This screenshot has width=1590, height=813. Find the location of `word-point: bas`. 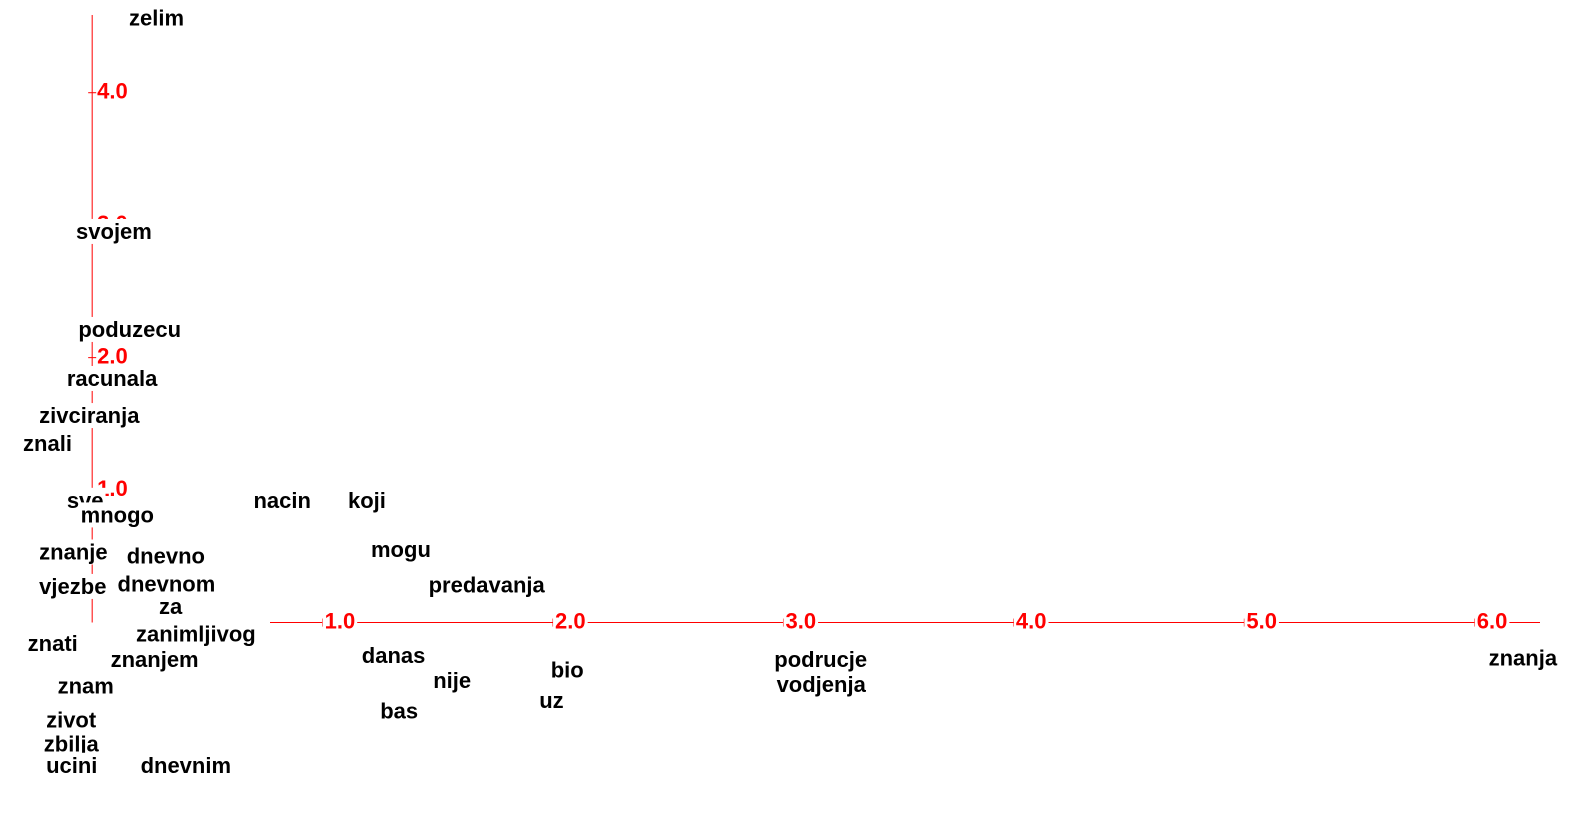

word-point: bas is located at coordinates (399, 710).